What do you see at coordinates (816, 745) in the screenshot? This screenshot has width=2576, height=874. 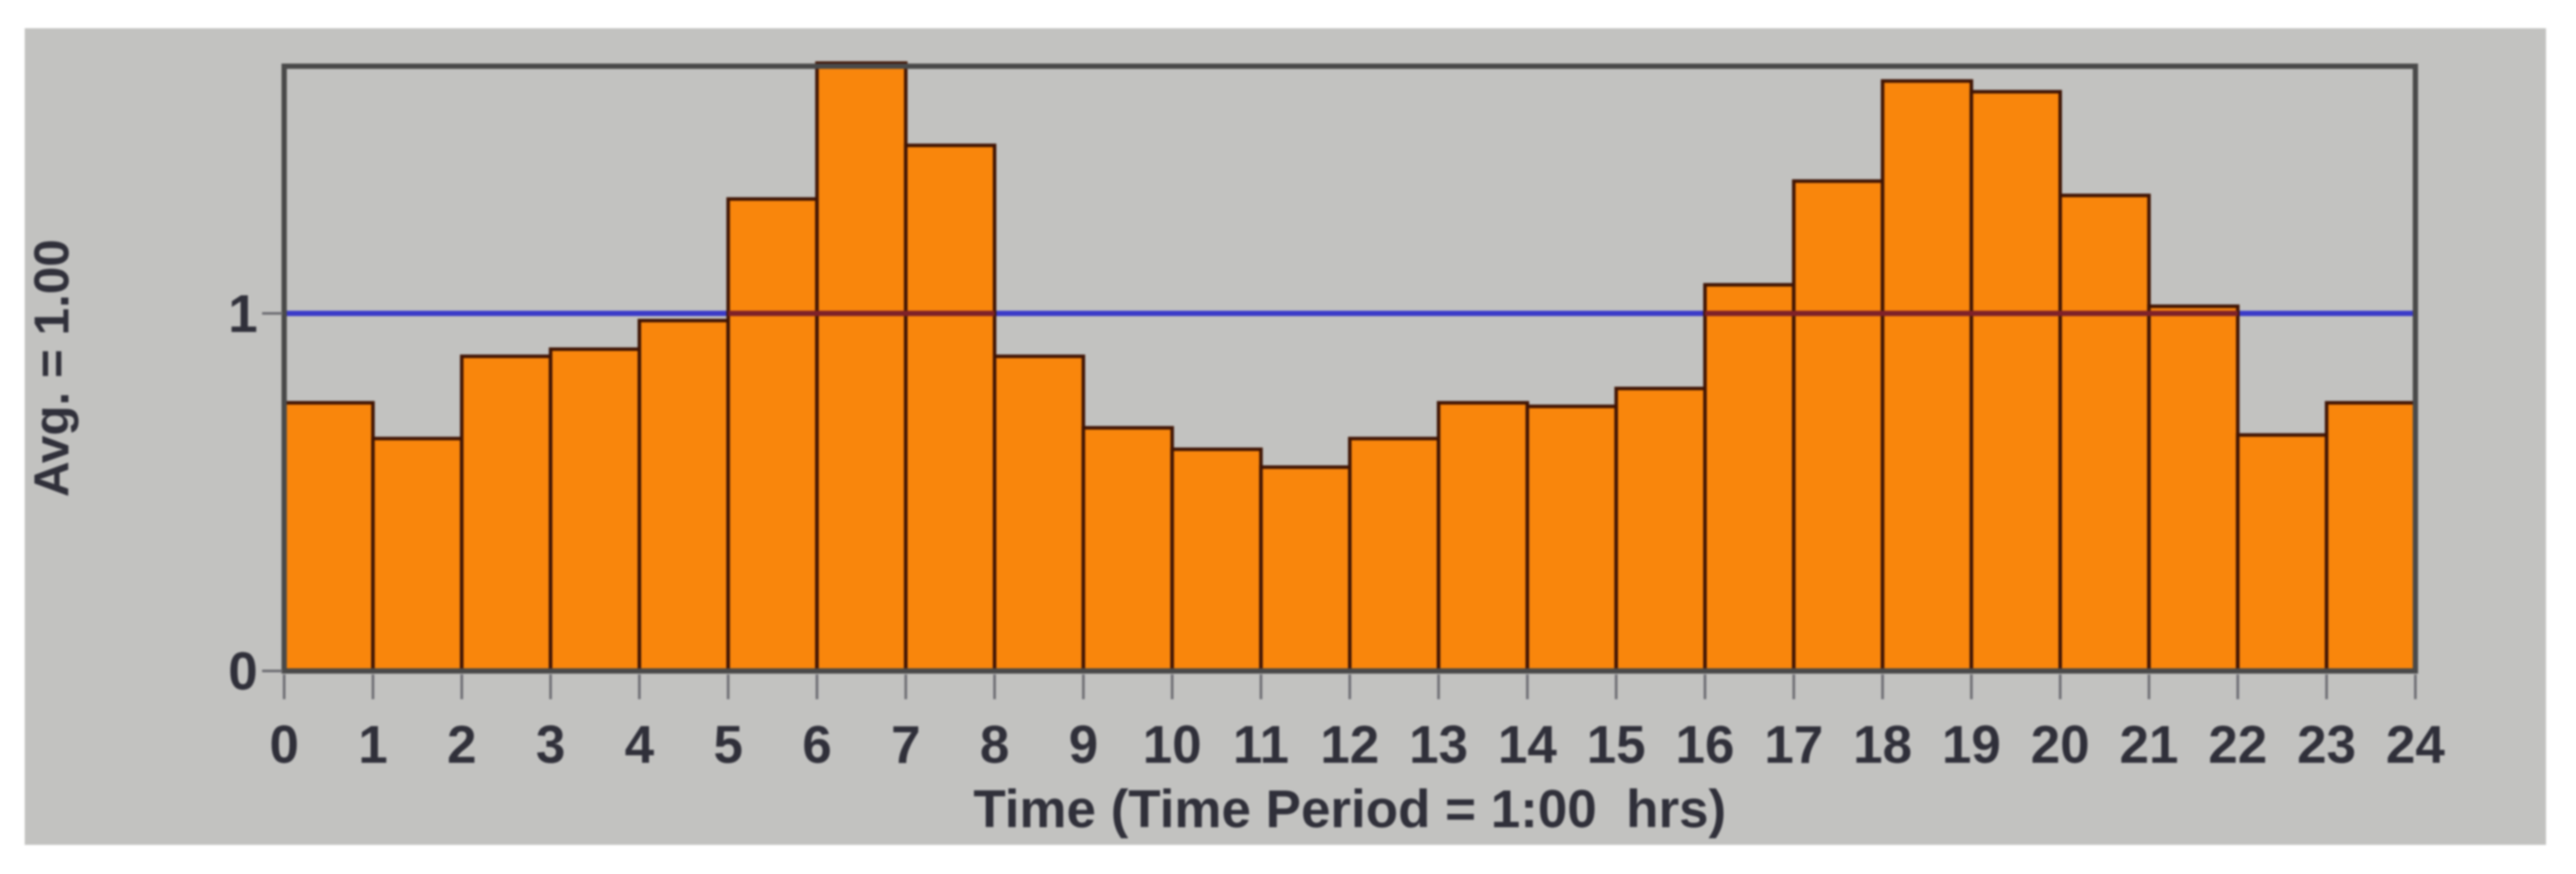 I see `x-tick-label: 6` at bounding box center [816, 745].